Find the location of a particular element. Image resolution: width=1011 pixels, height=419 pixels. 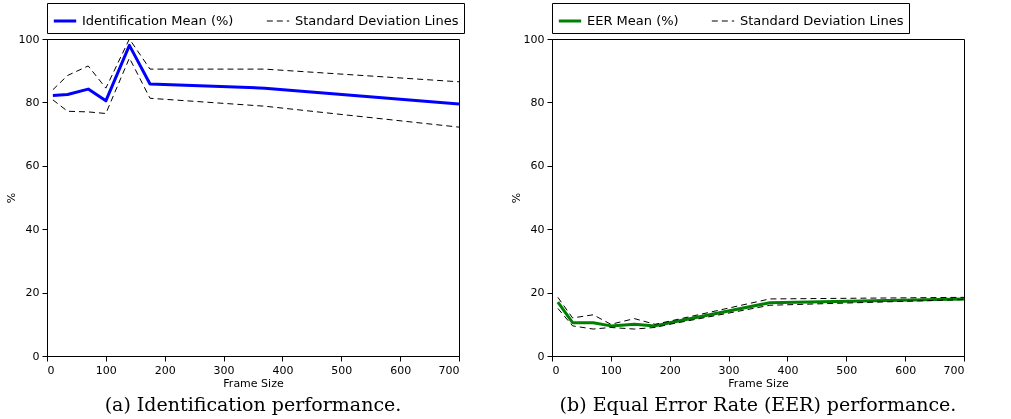

legend-label: EER Mean (%) is located at coordinates (633, 20).